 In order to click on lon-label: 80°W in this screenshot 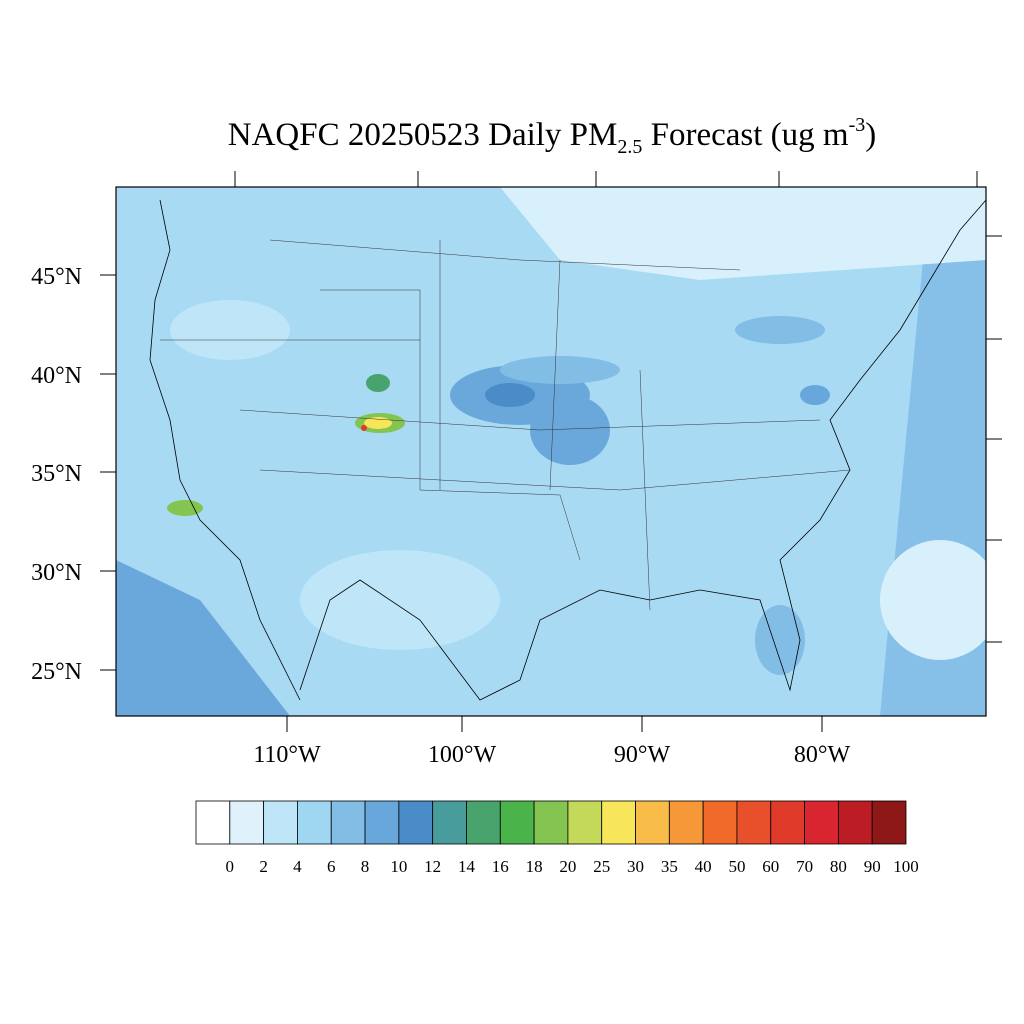, I will do `click(822, 755)`.